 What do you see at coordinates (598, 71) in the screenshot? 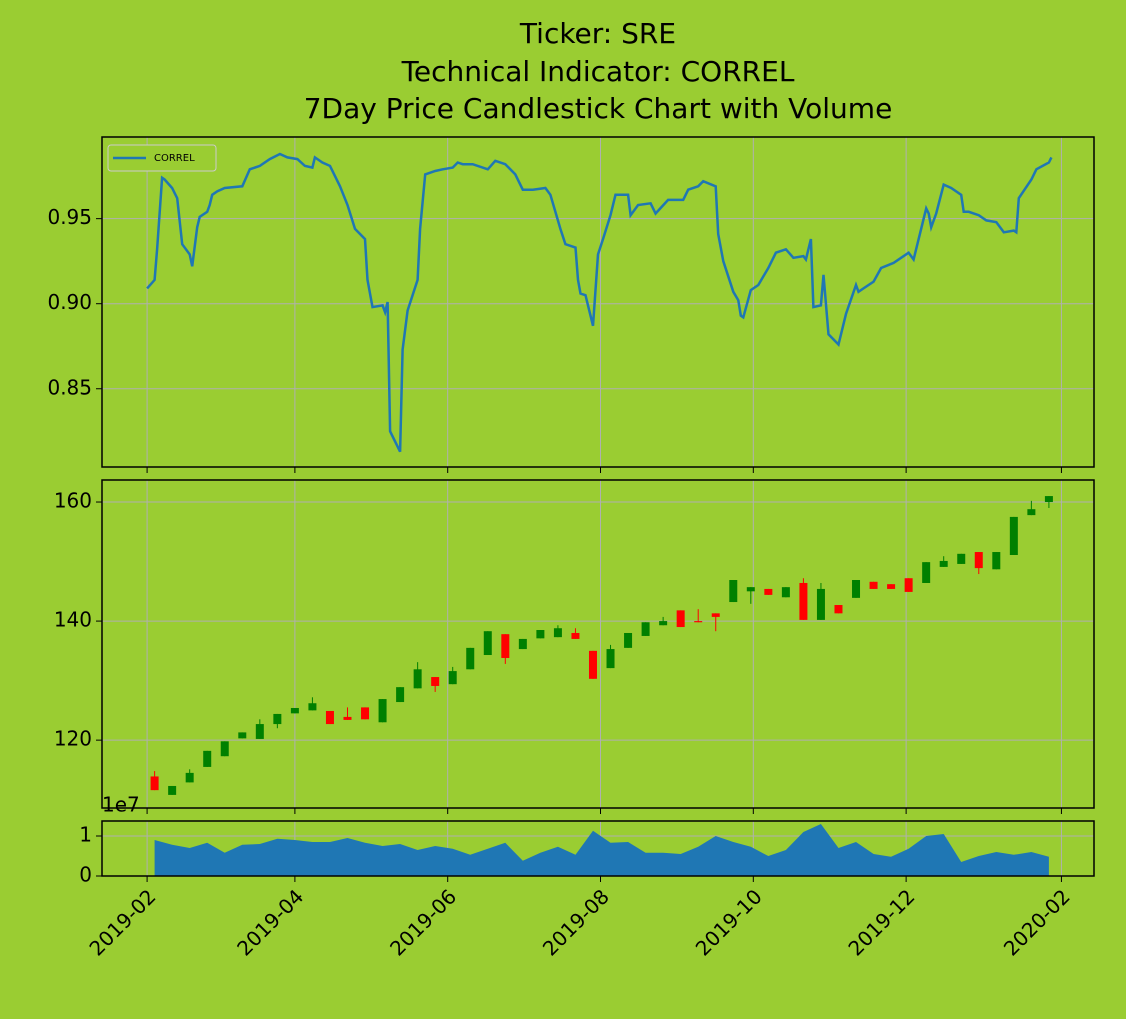
I see `title-line: Technical Indicator: CORREL` at bounding box center [598, 71].